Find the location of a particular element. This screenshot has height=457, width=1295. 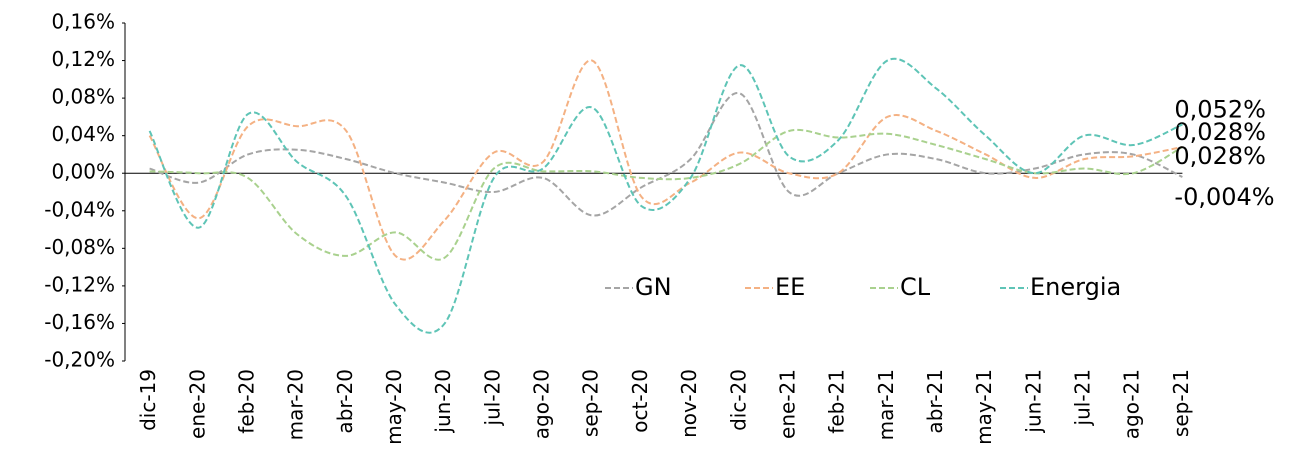

y-tick-label: -0,12% is located at coordinates (79, 284).